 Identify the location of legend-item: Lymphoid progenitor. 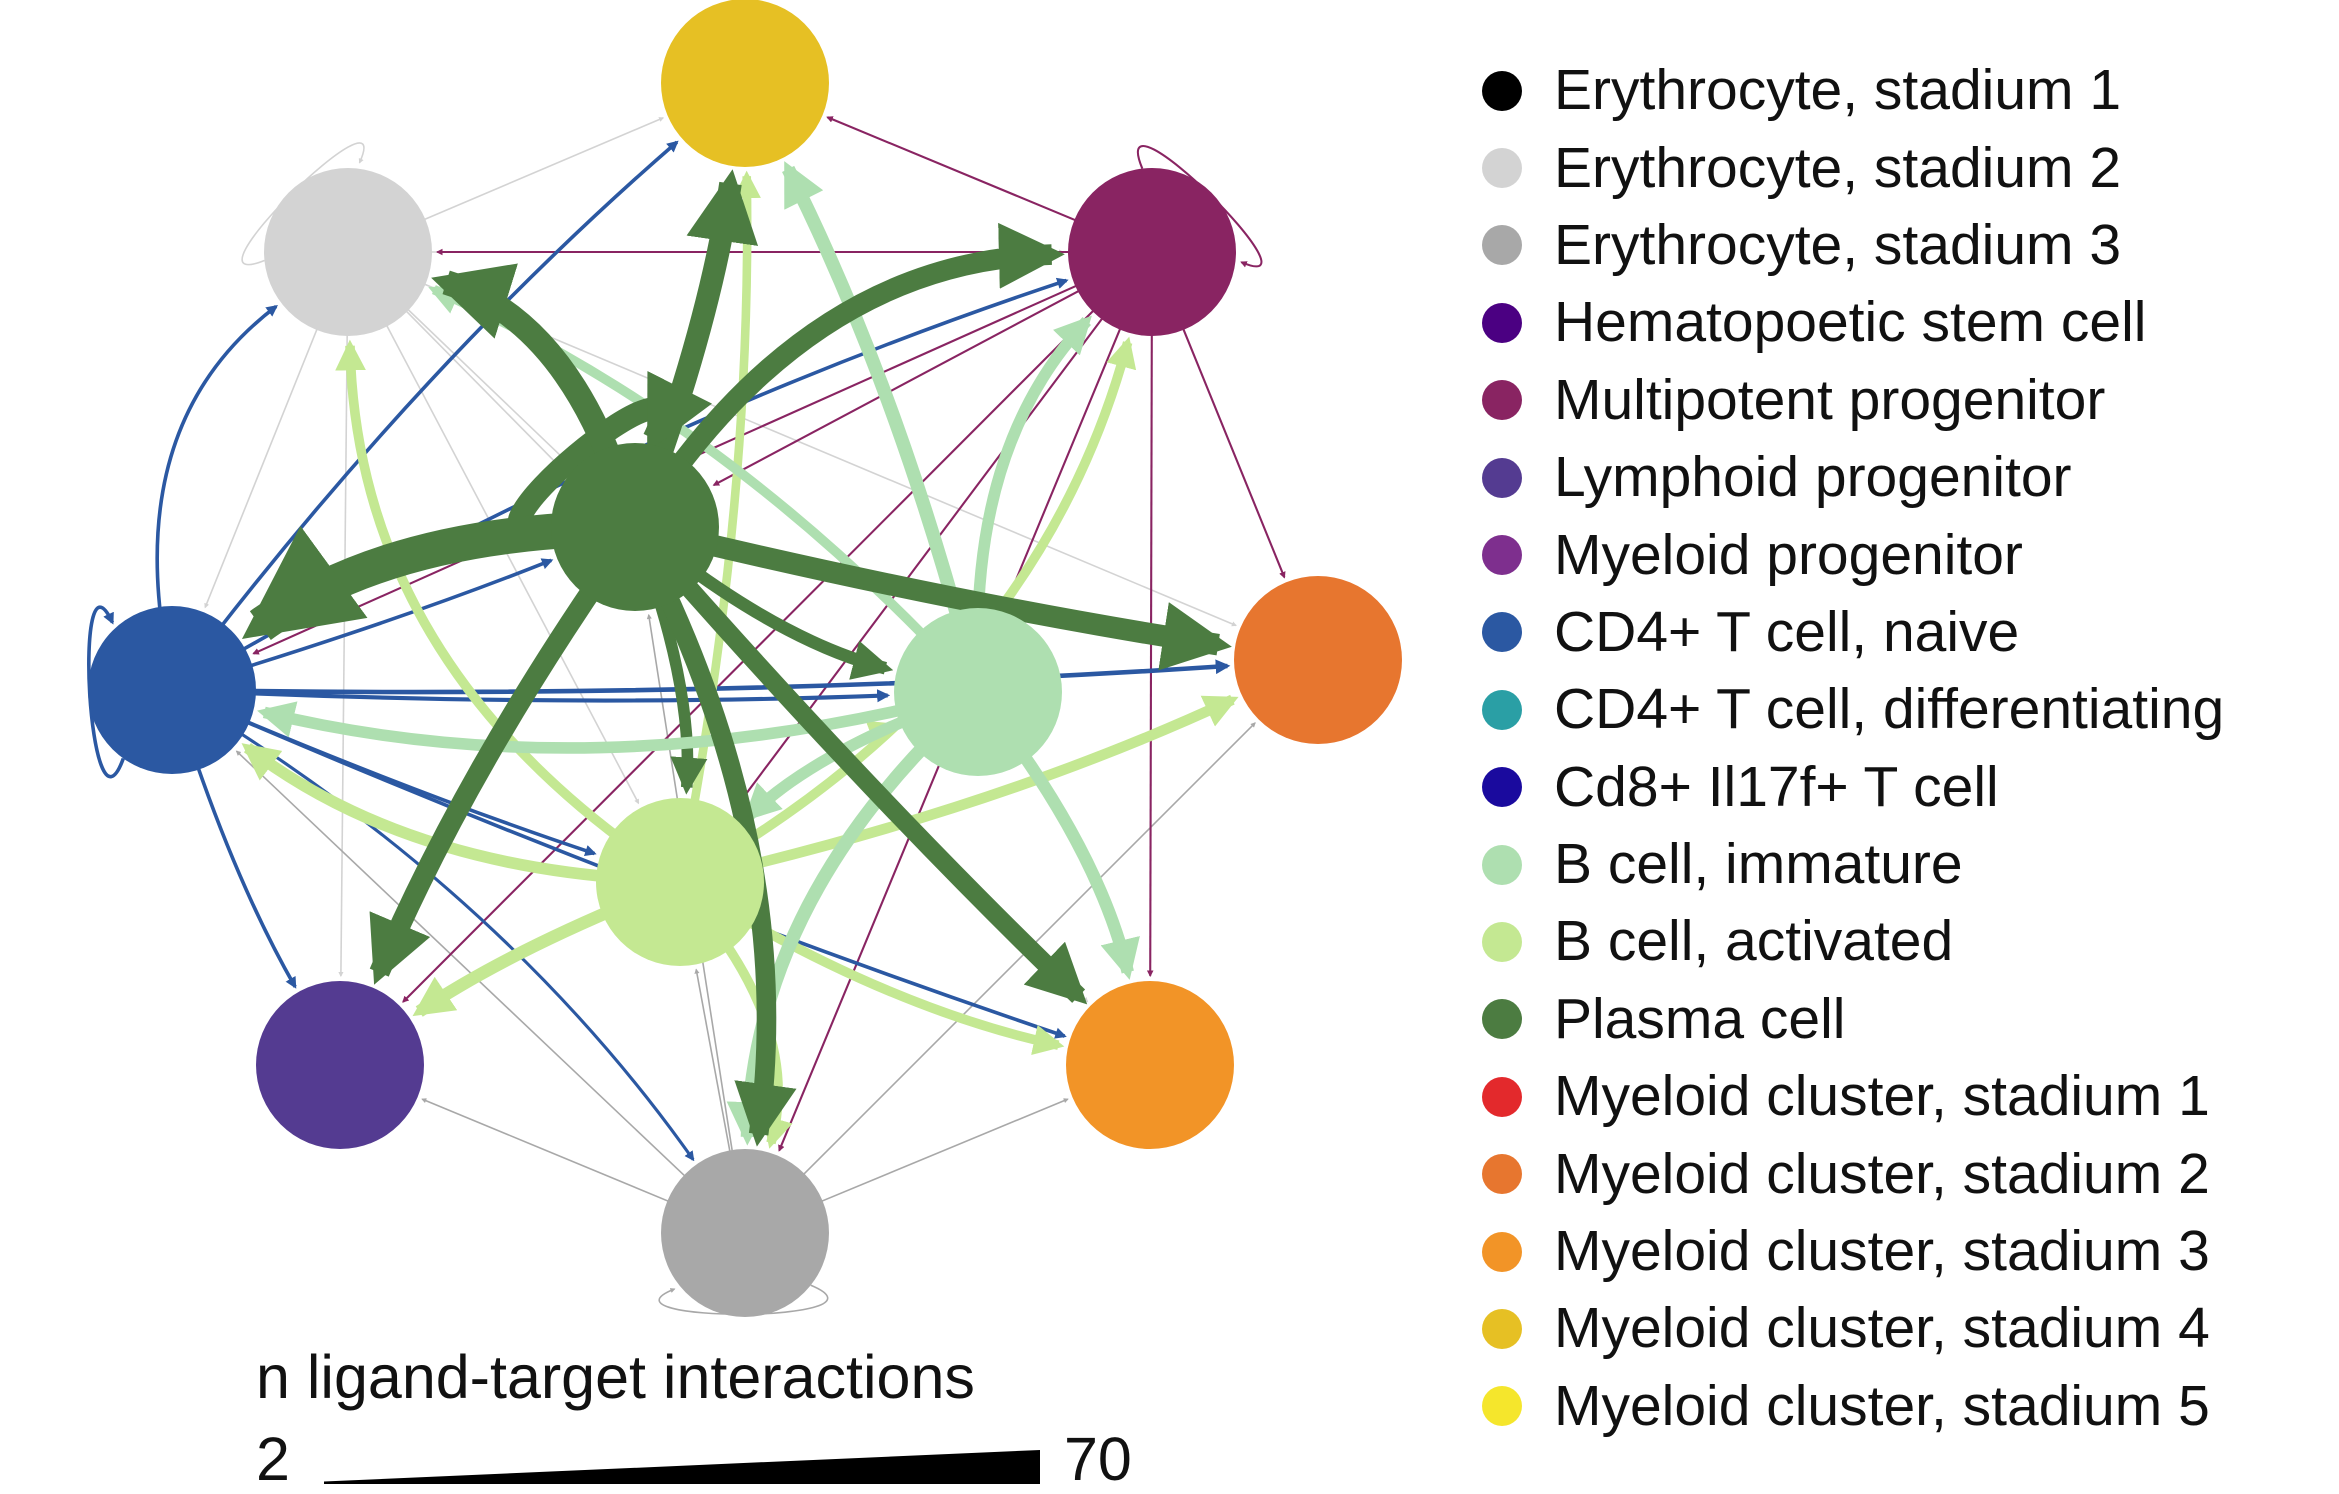
(1907, 477).